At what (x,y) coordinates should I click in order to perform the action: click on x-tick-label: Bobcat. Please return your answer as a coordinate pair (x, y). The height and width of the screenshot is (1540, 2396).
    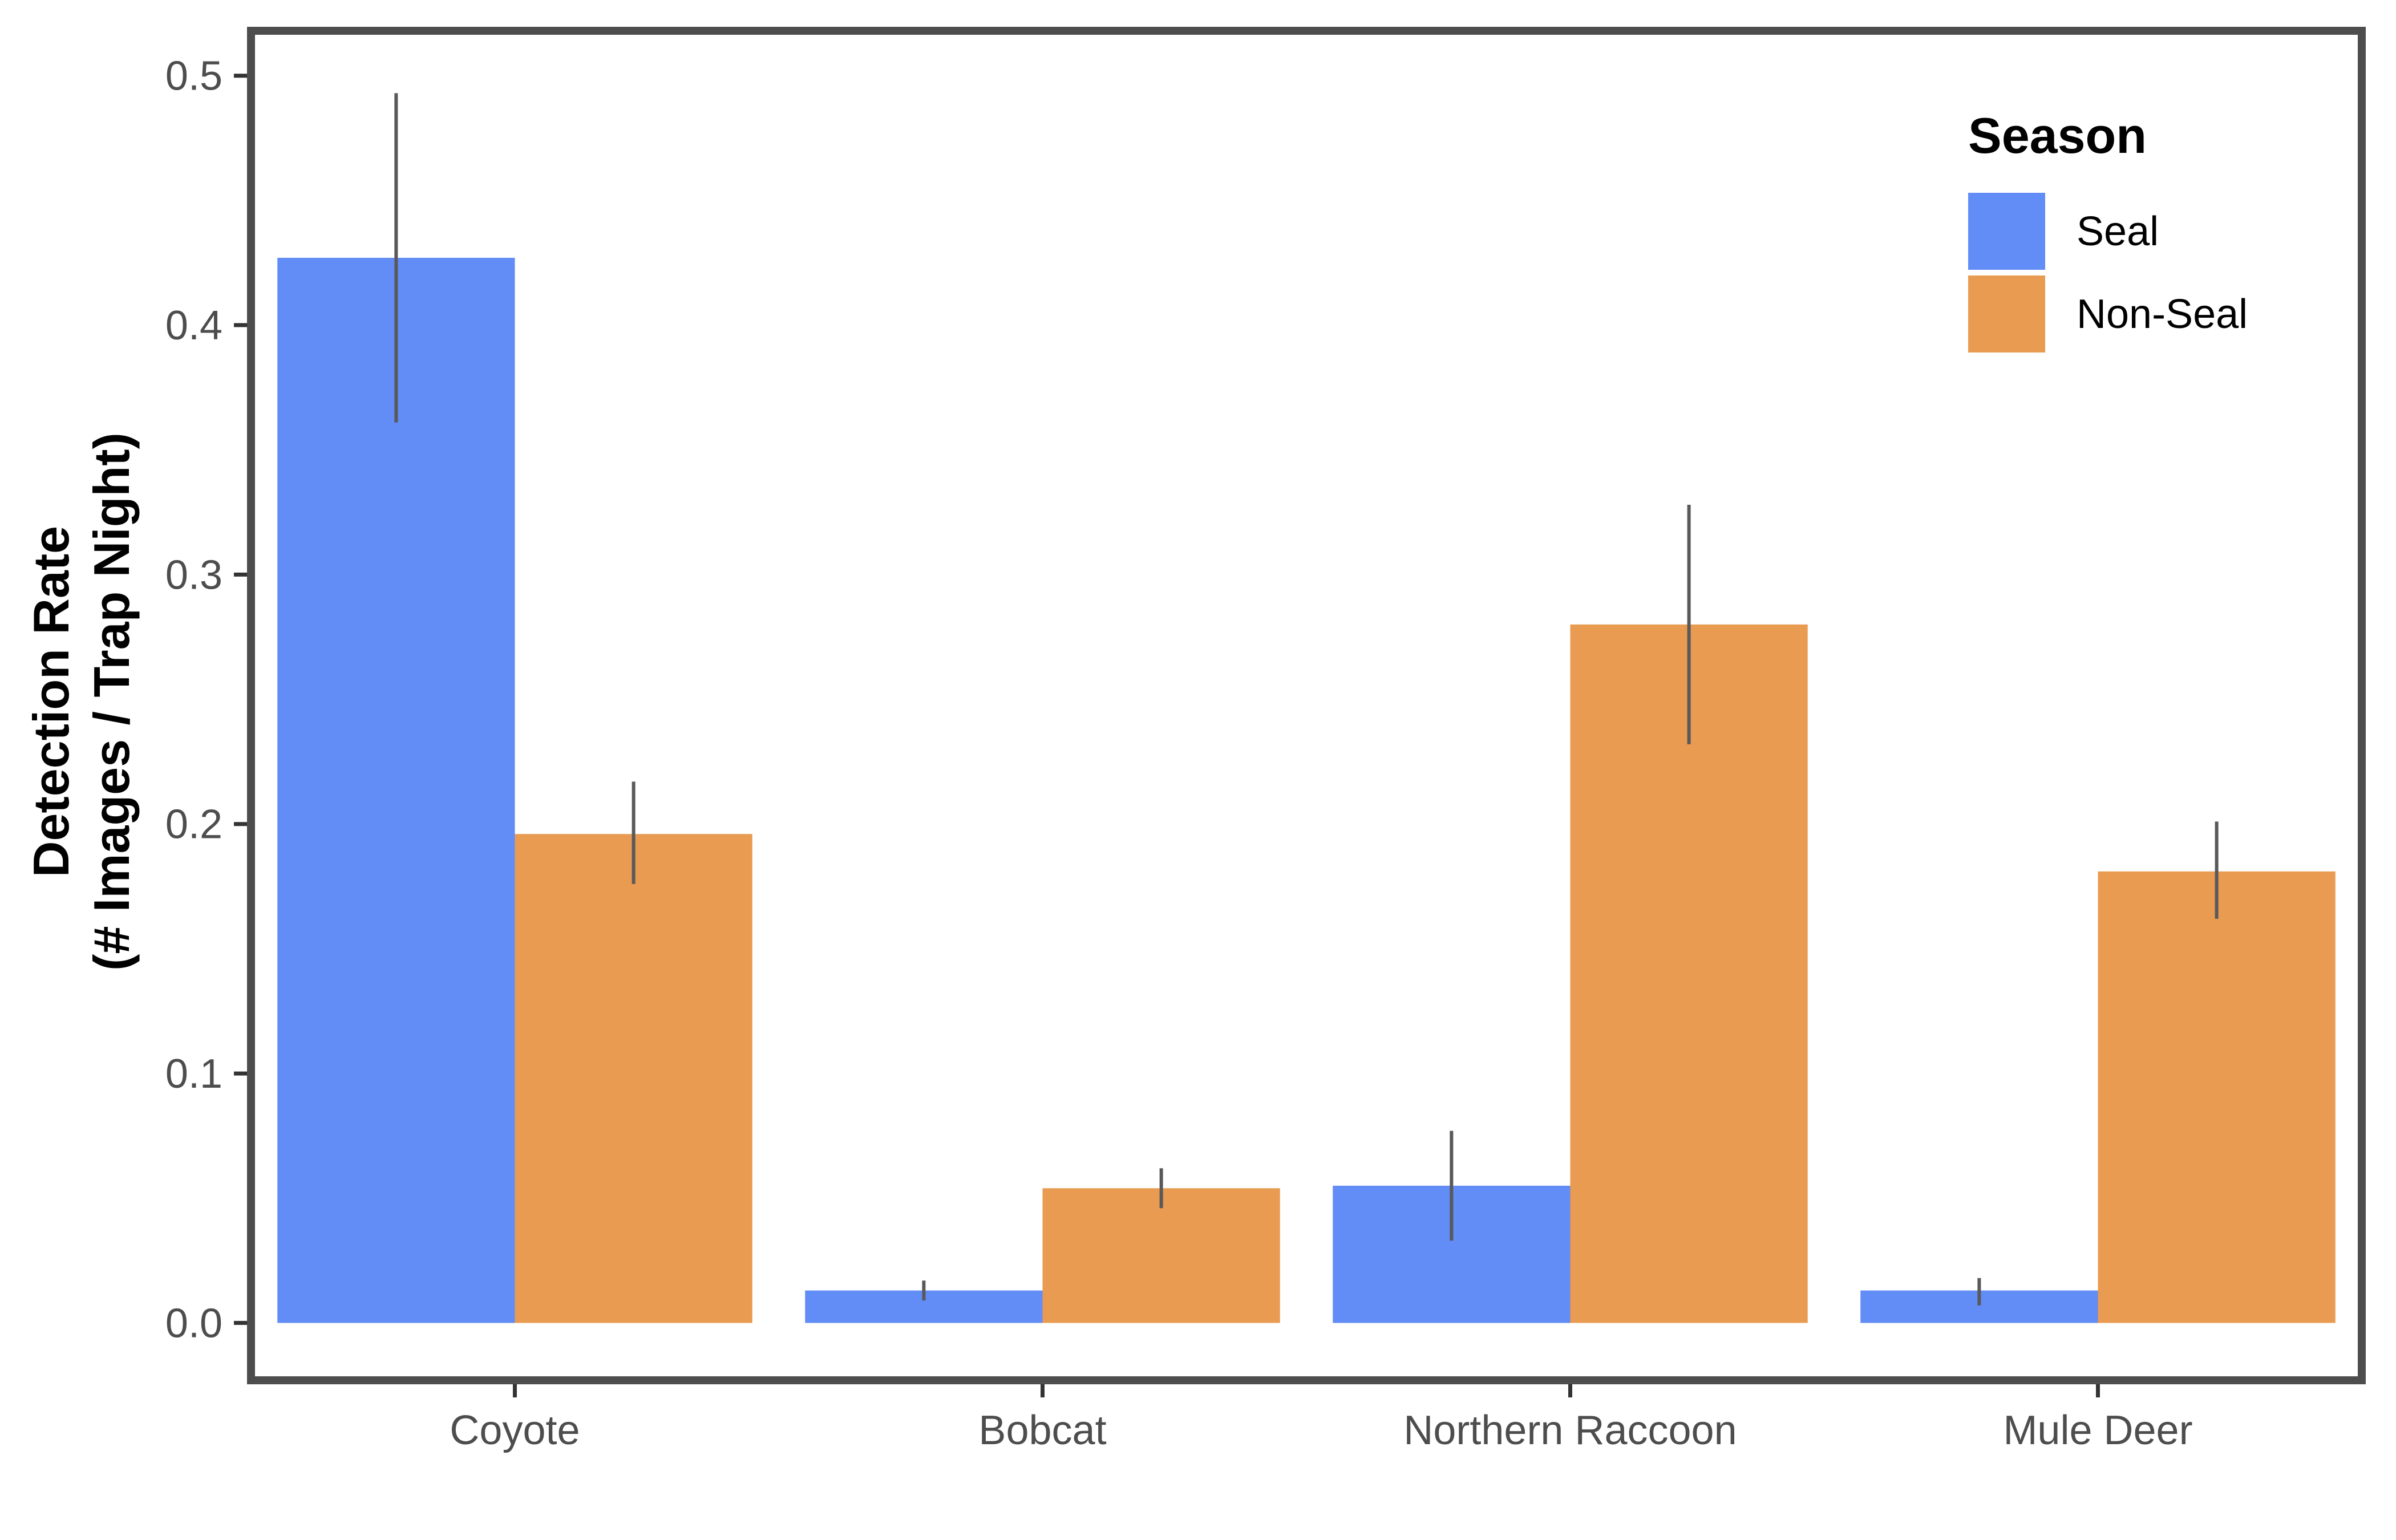
    Looking at the image, I should click on (1042, 1431).